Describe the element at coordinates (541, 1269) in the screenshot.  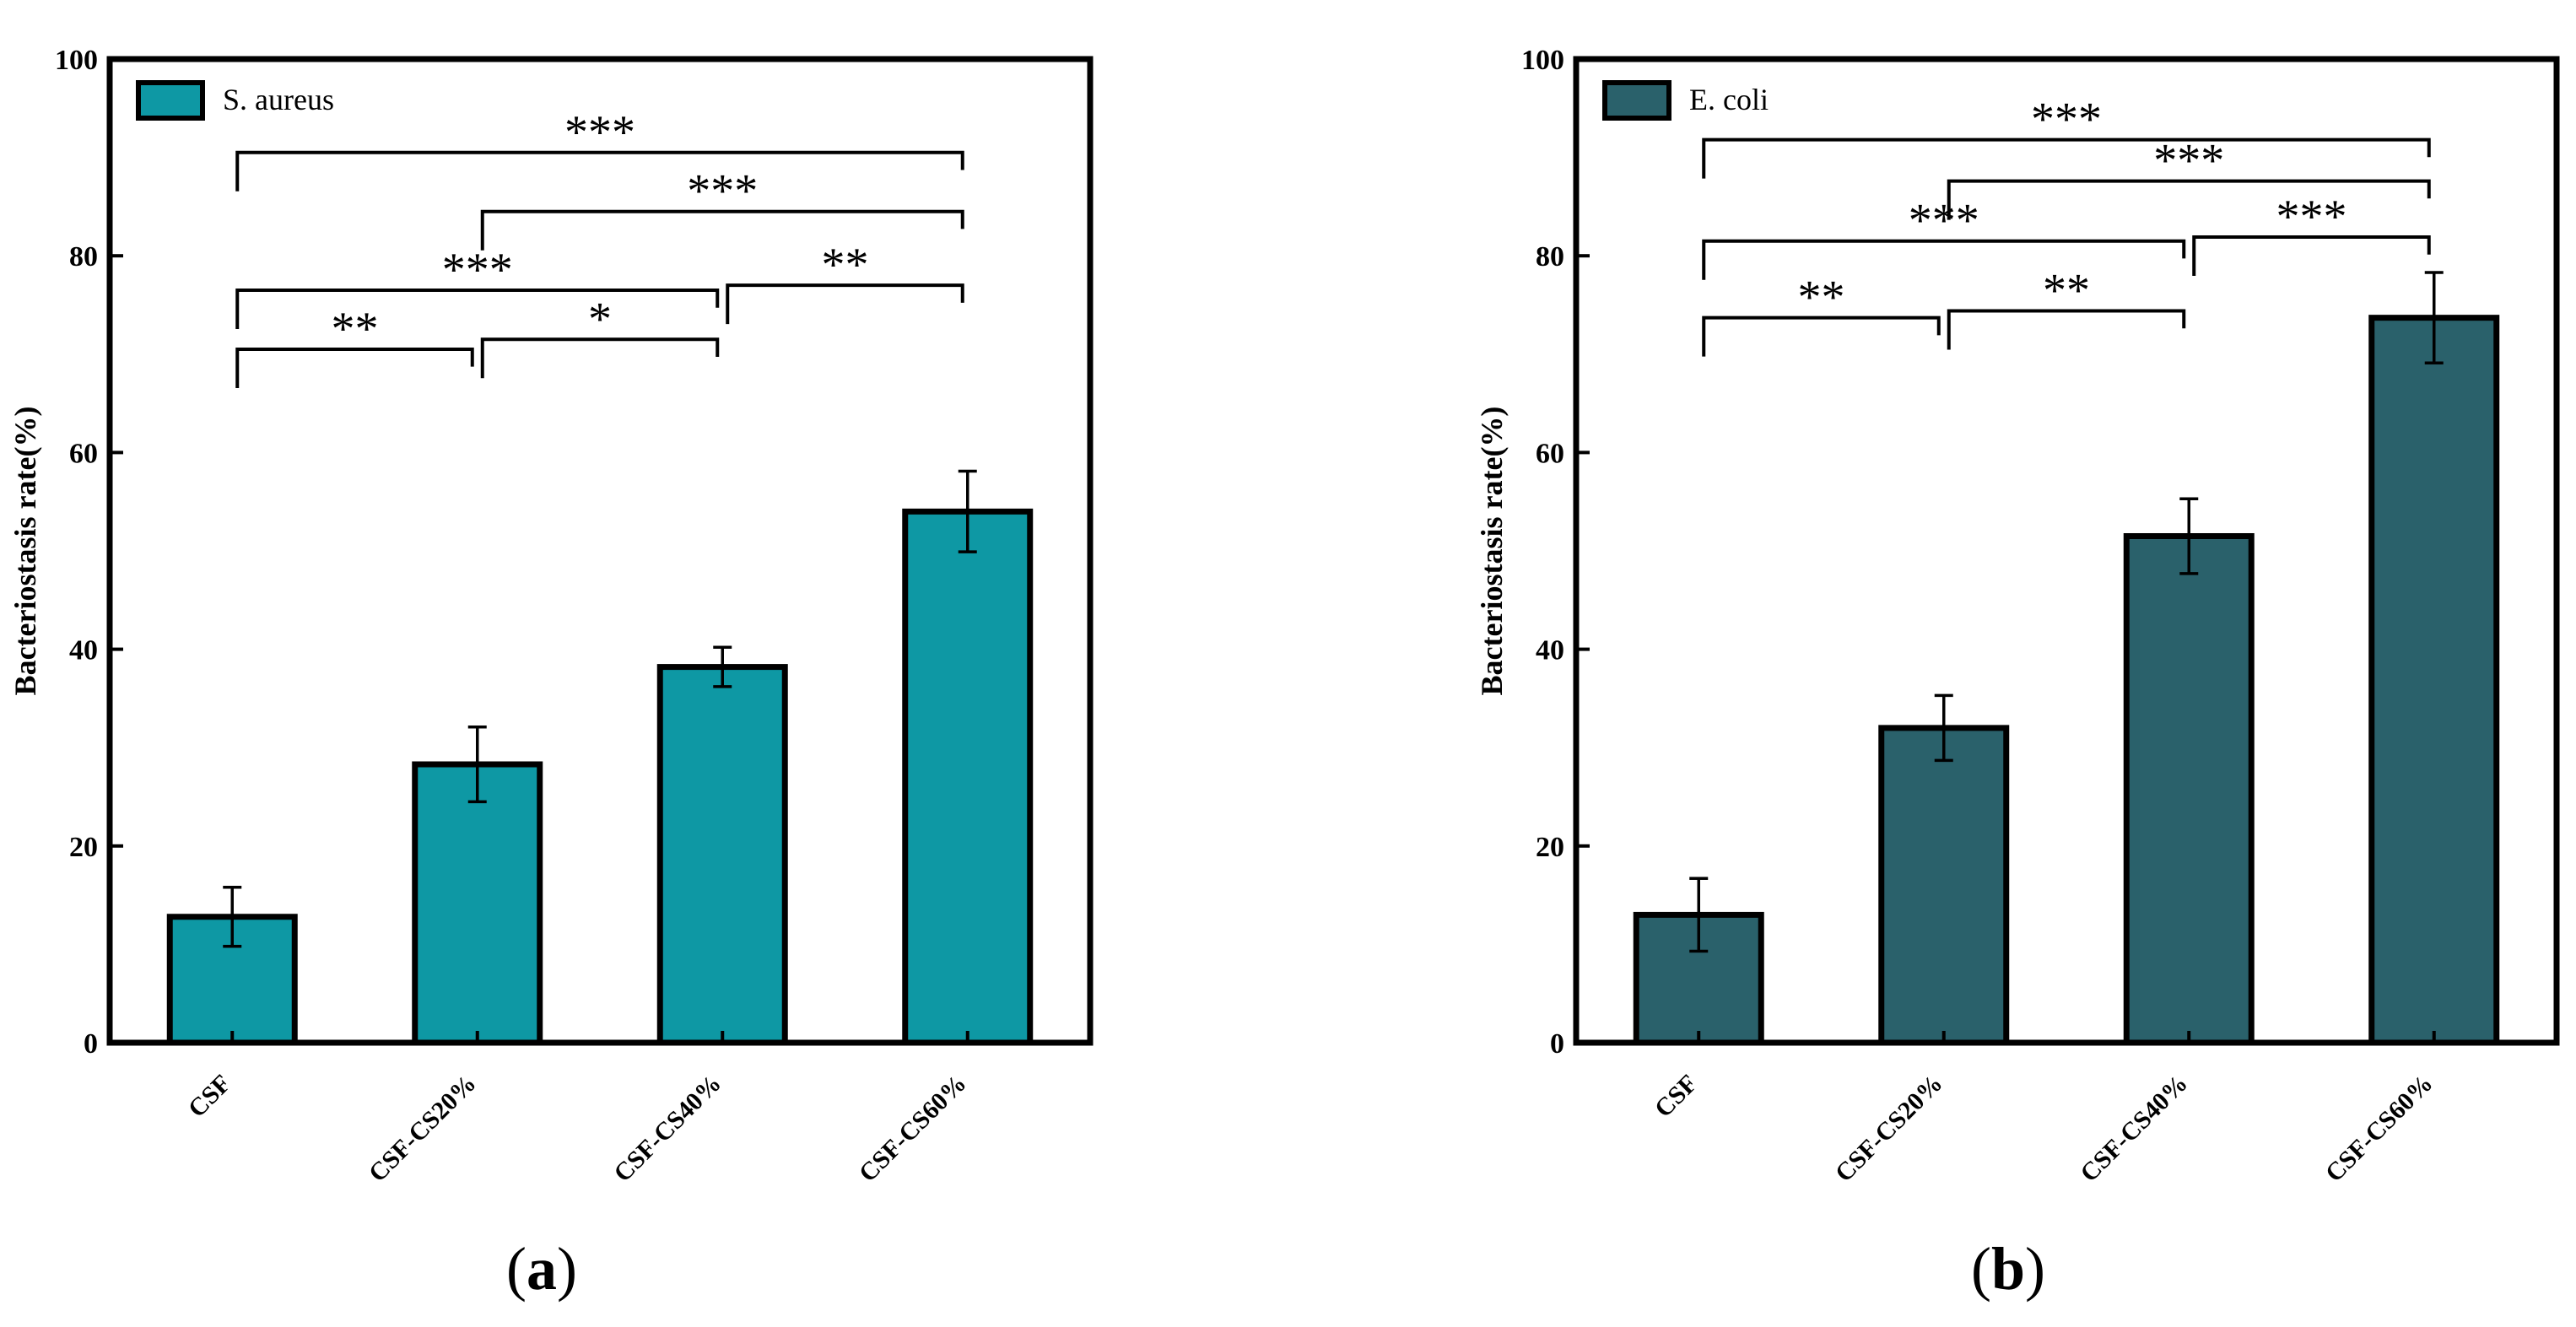
I see `panel-caption: (a)` at that location.